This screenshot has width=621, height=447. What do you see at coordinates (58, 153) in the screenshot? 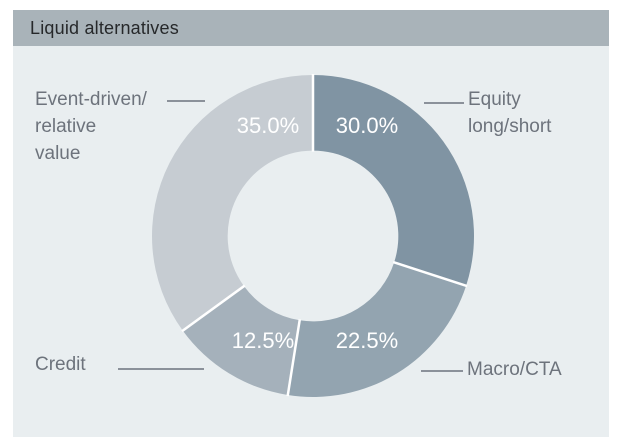
I see `callout-event-driven-line3: value` at bounding box center [58, 153].